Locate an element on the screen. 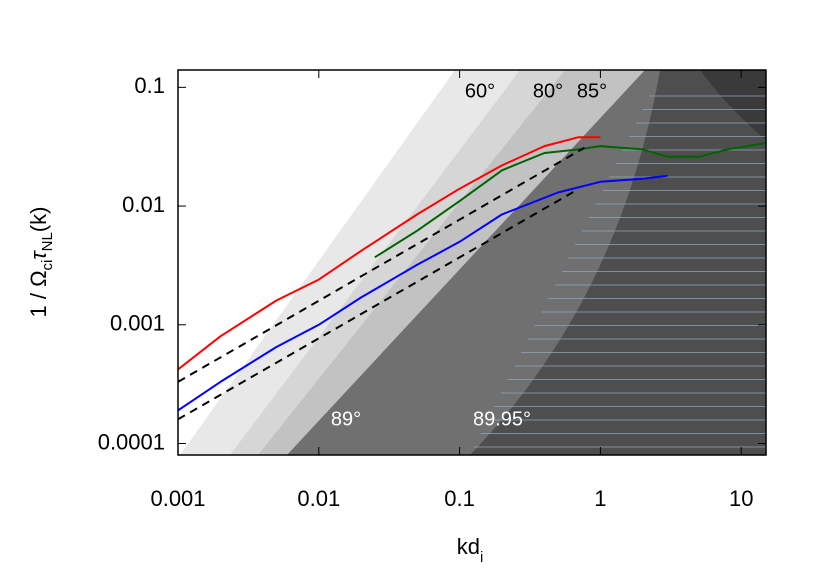 The width and height of the screenshot is (822, 587). y-tick-label: 0.0001 is located at coordinates (131, 441).